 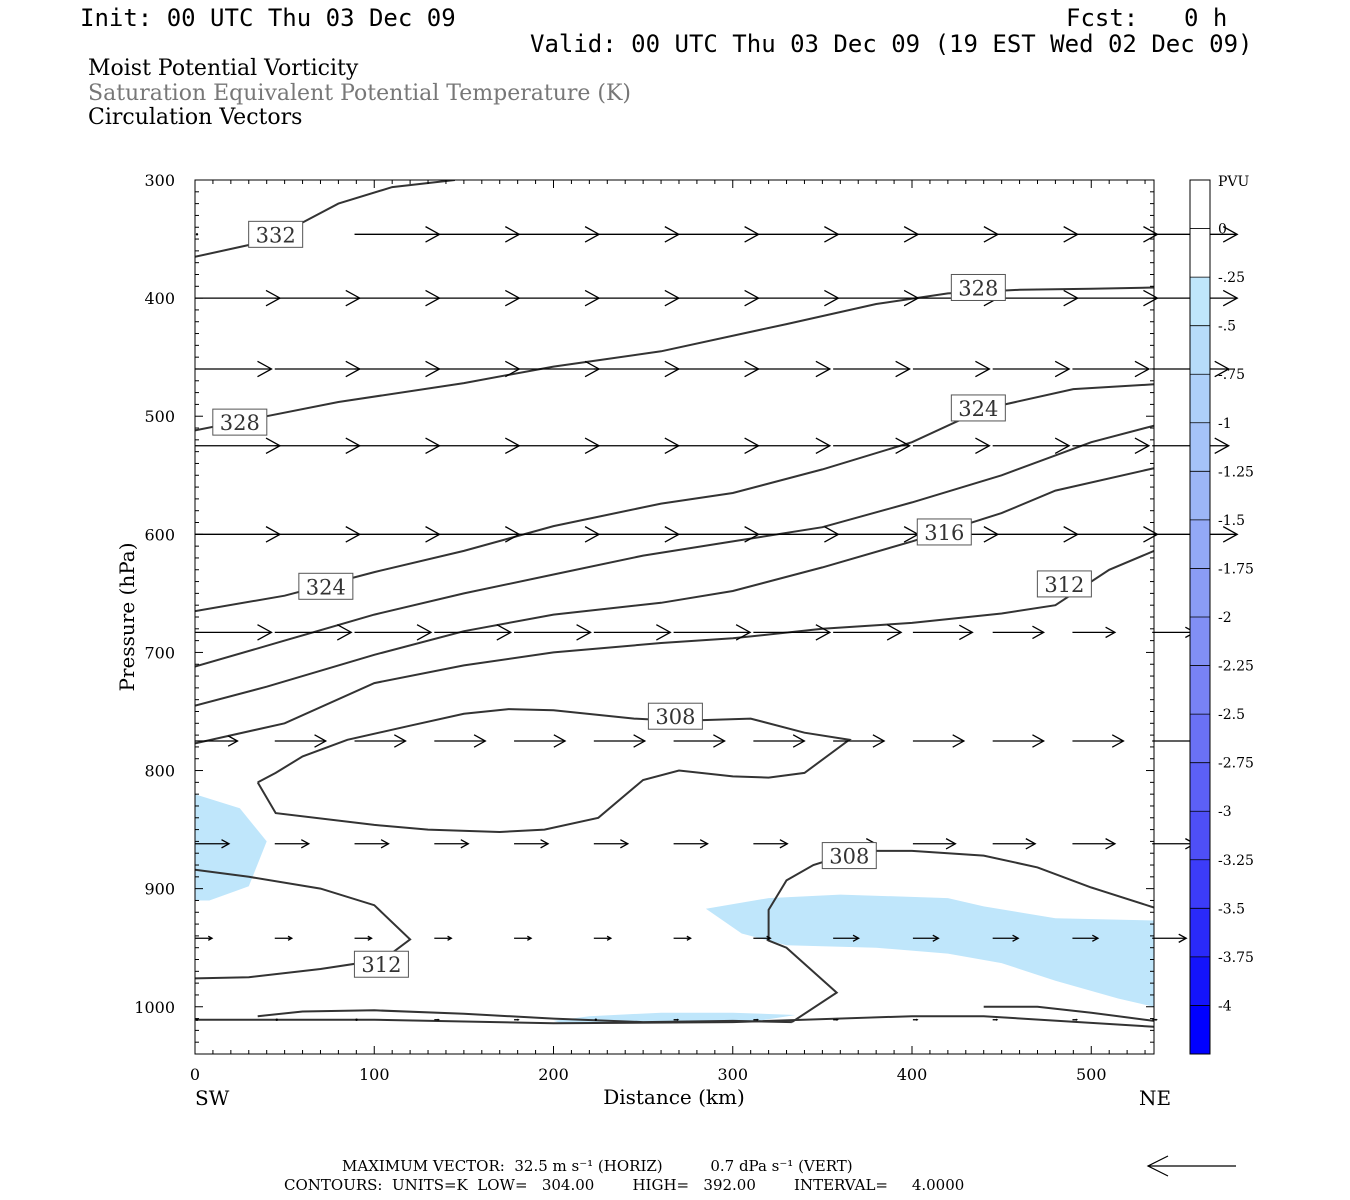 I want to click on colorbar-label: -2, so click(x=1225, y=618).